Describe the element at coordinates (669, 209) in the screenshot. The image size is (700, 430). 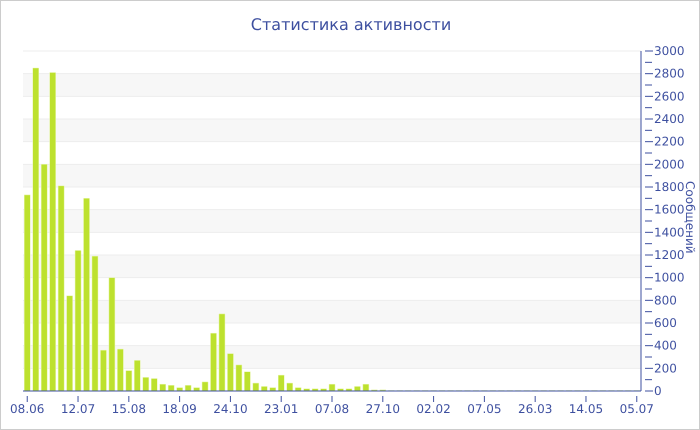
I see `y-tick-label: 1600` at that location.